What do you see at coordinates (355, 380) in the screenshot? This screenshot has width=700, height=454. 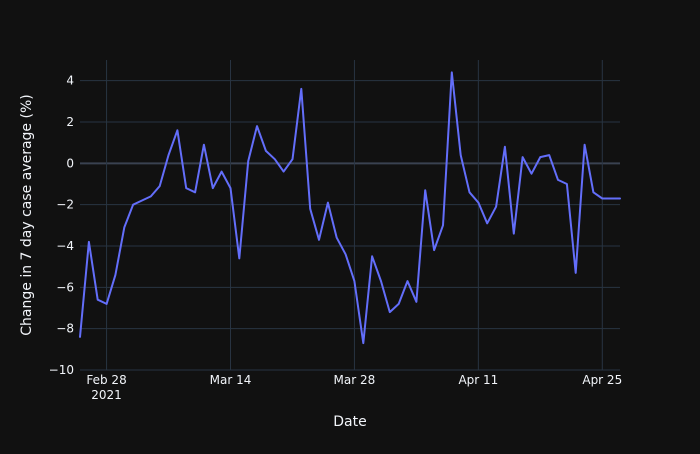 I see `x-tick-label: Mar 28` at bounding box center [355, 380].